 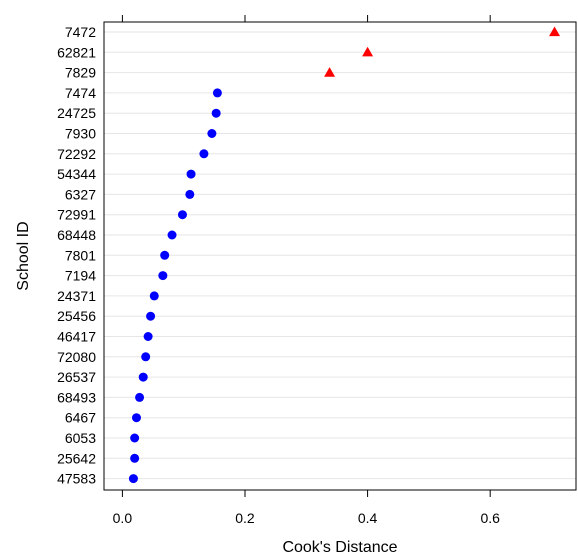 What do you see at coordinates (76, 479) in the screenshot?
I see `y-tick-label: 47583` at bounding box center [76, 479].